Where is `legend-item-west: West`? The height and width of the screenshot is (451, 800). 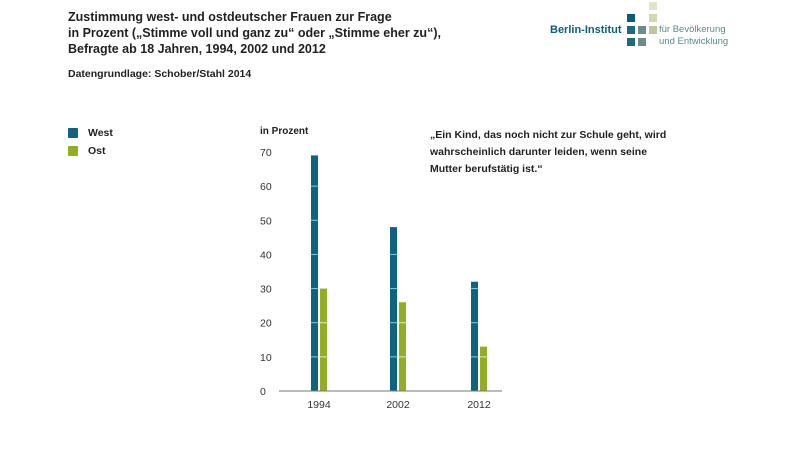
legend-item-west: West is located at coordinates (90, 133).